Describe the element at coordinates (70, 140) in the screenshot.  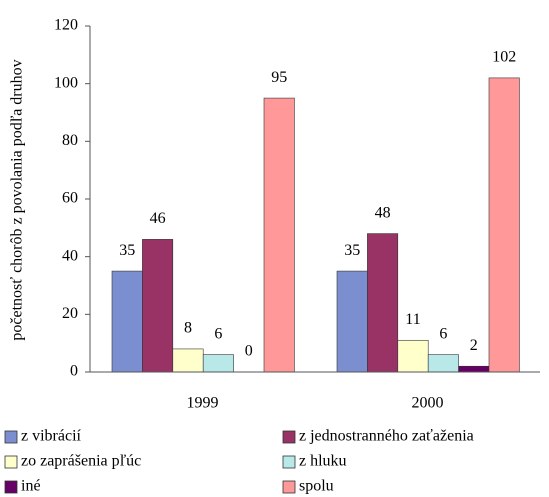
I see `y-tick-label: 80` at that location.